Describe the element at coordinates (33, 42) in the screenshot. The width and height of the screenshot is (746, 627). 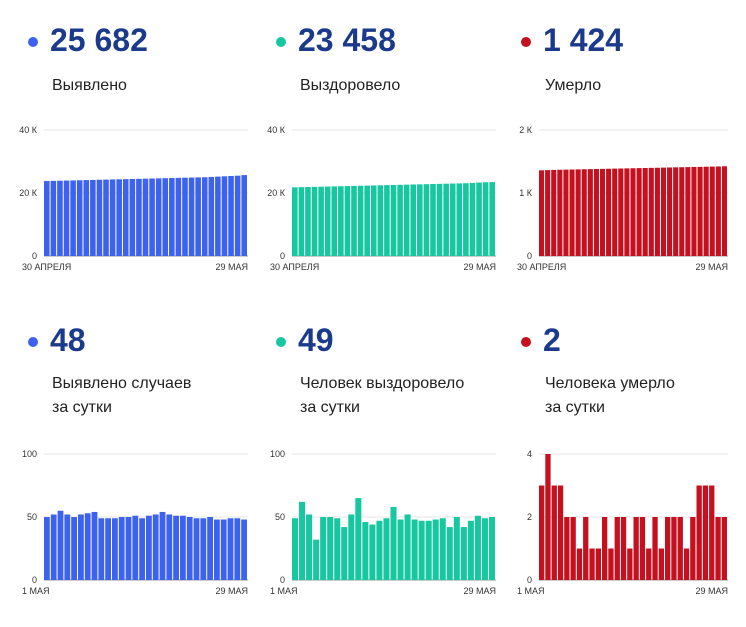
I see `confirmed-dot-icon` at that location.